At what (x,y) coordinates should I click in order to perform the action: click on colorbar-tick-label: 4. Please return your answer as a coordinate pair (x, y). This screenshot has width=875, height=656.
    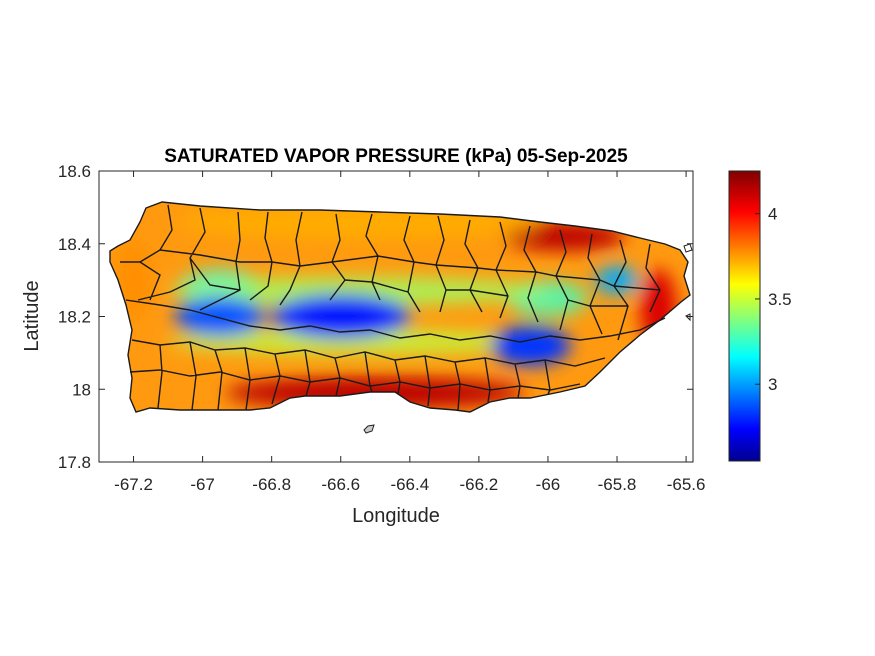
    Looking at the image, I should click on (772, 214).